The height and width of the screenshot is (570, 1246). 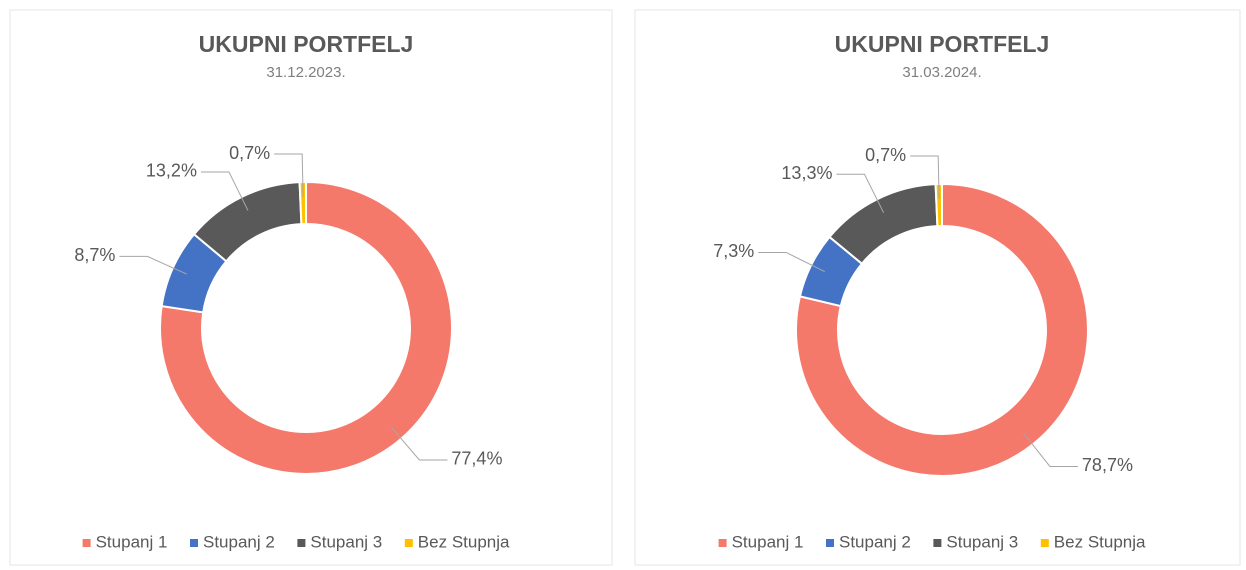 What do you see at coordinates (806, 173) in the screenshot?
I see `data-label: 13,3%` at bounding box center [806, 173].